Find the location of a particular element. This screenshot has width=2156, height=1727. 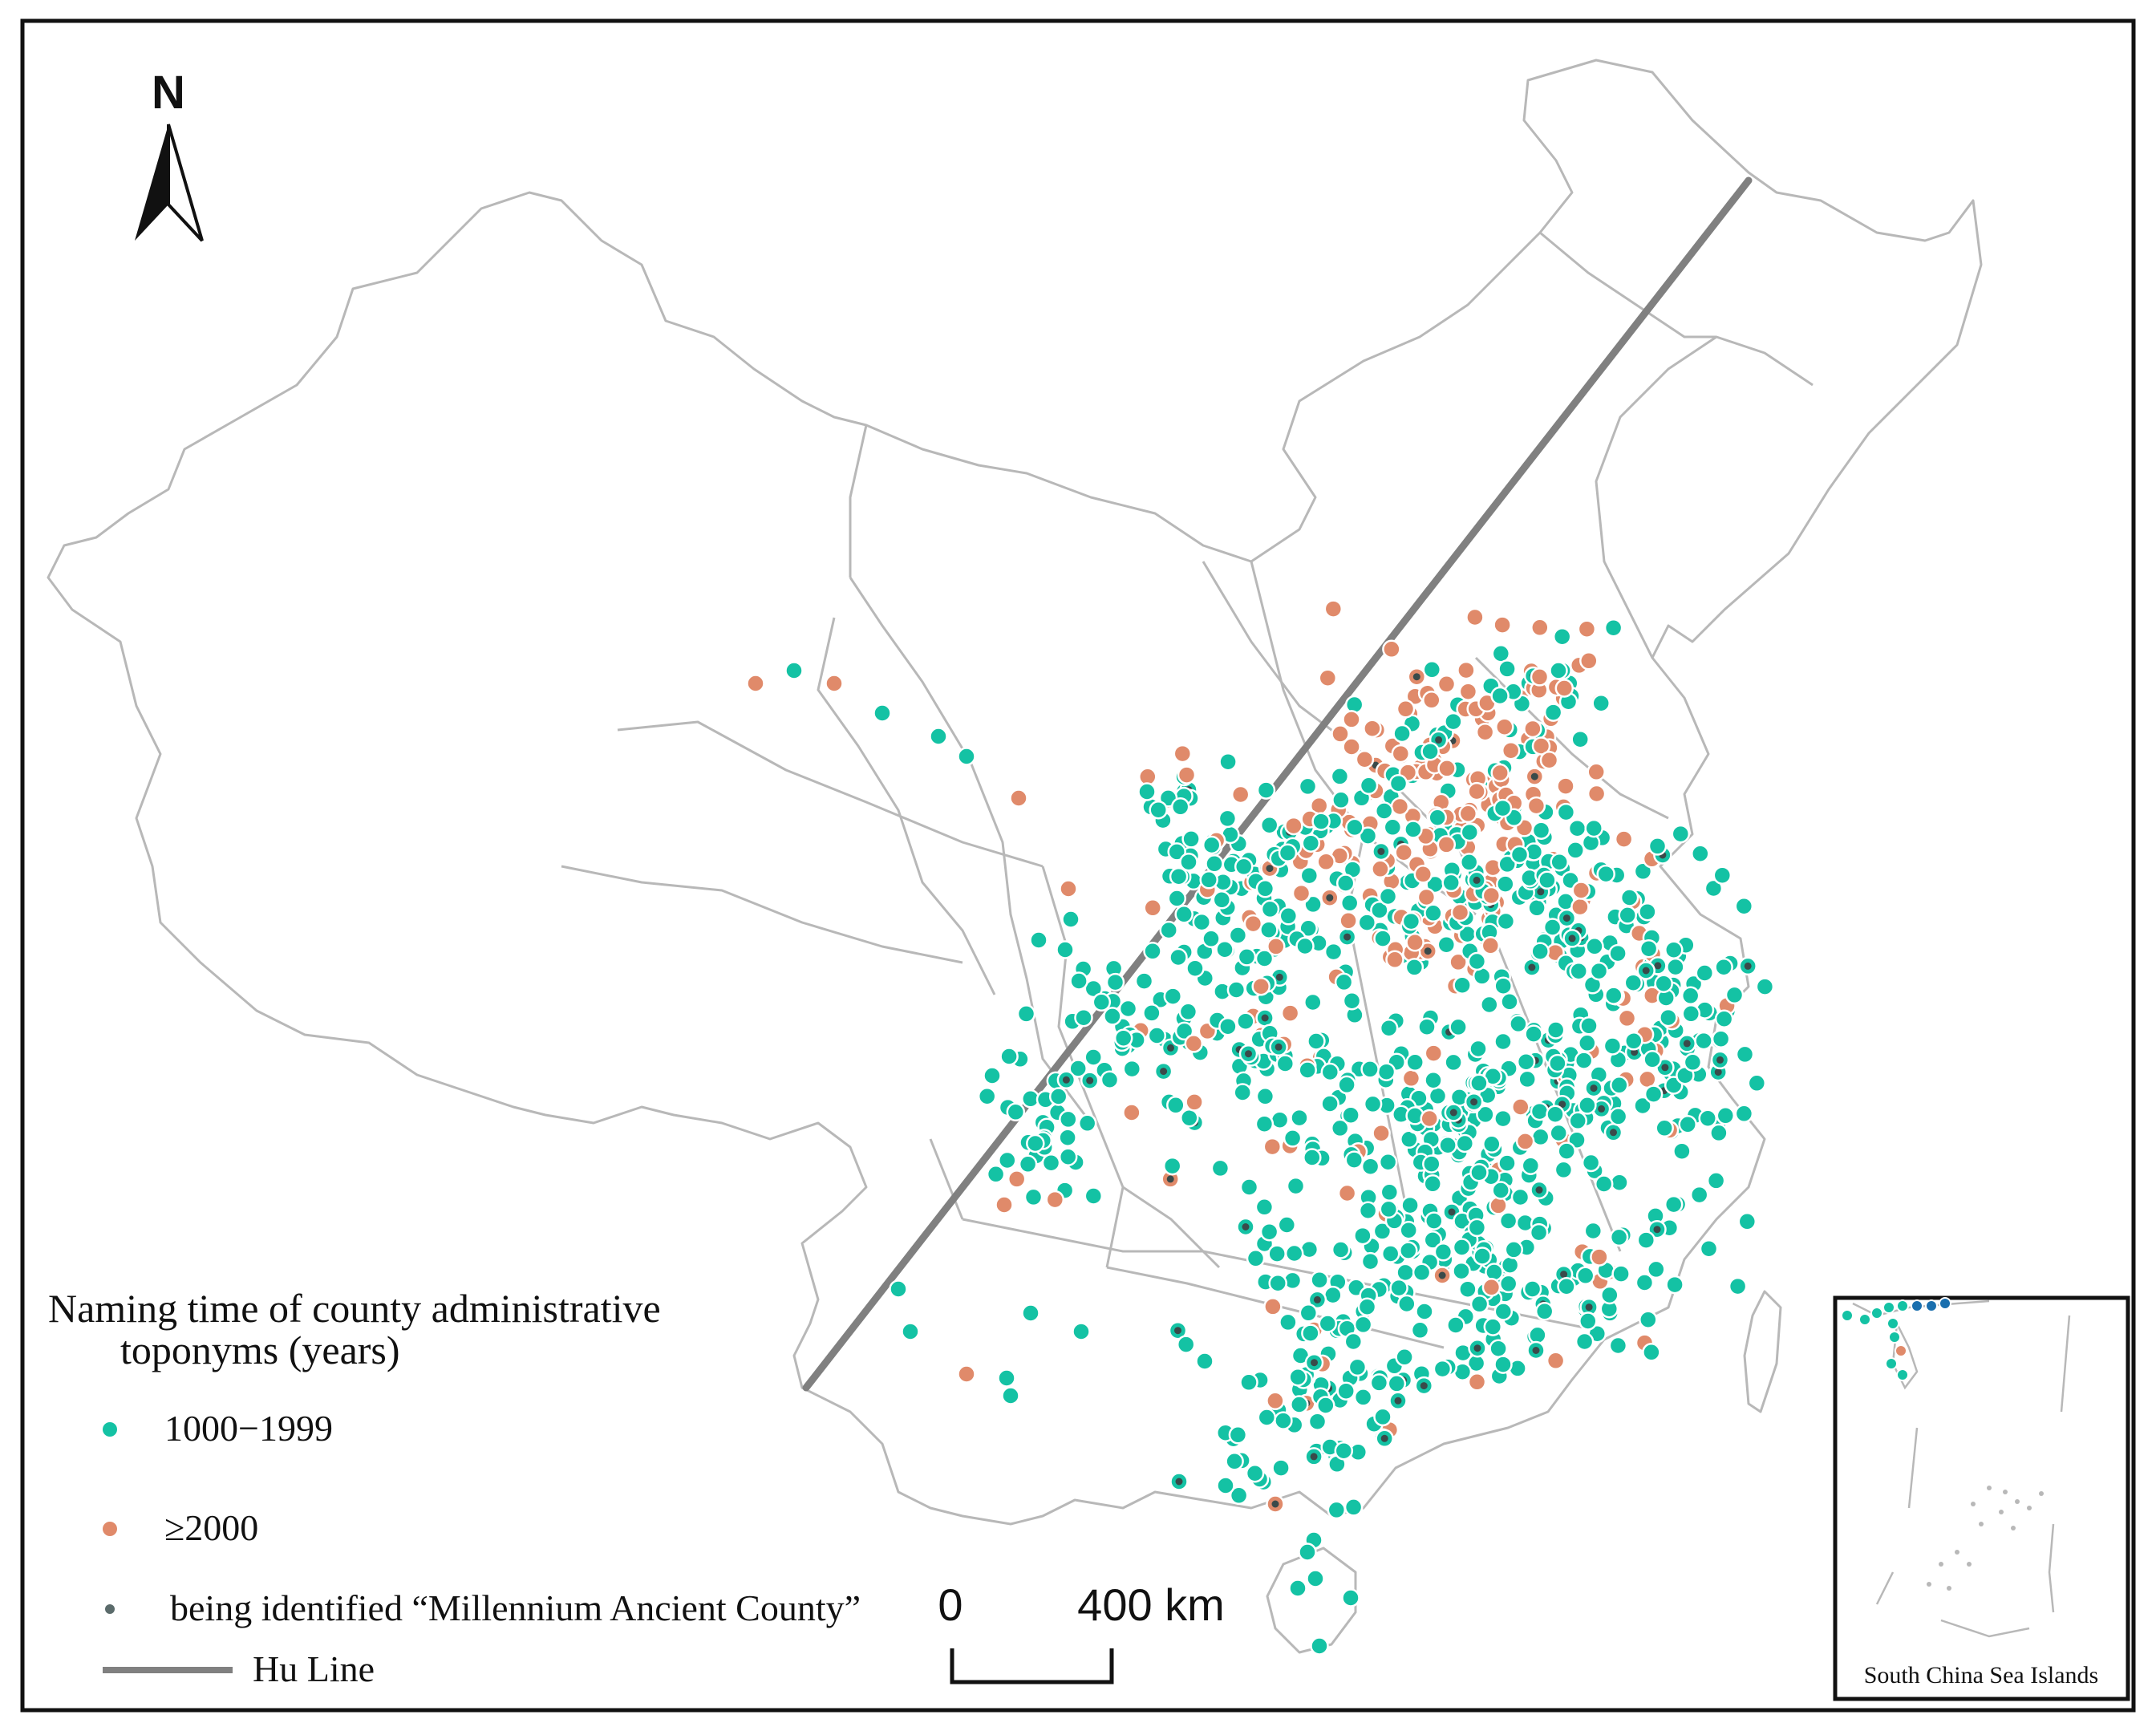

province-line is located at coordinates (1123, 1243).